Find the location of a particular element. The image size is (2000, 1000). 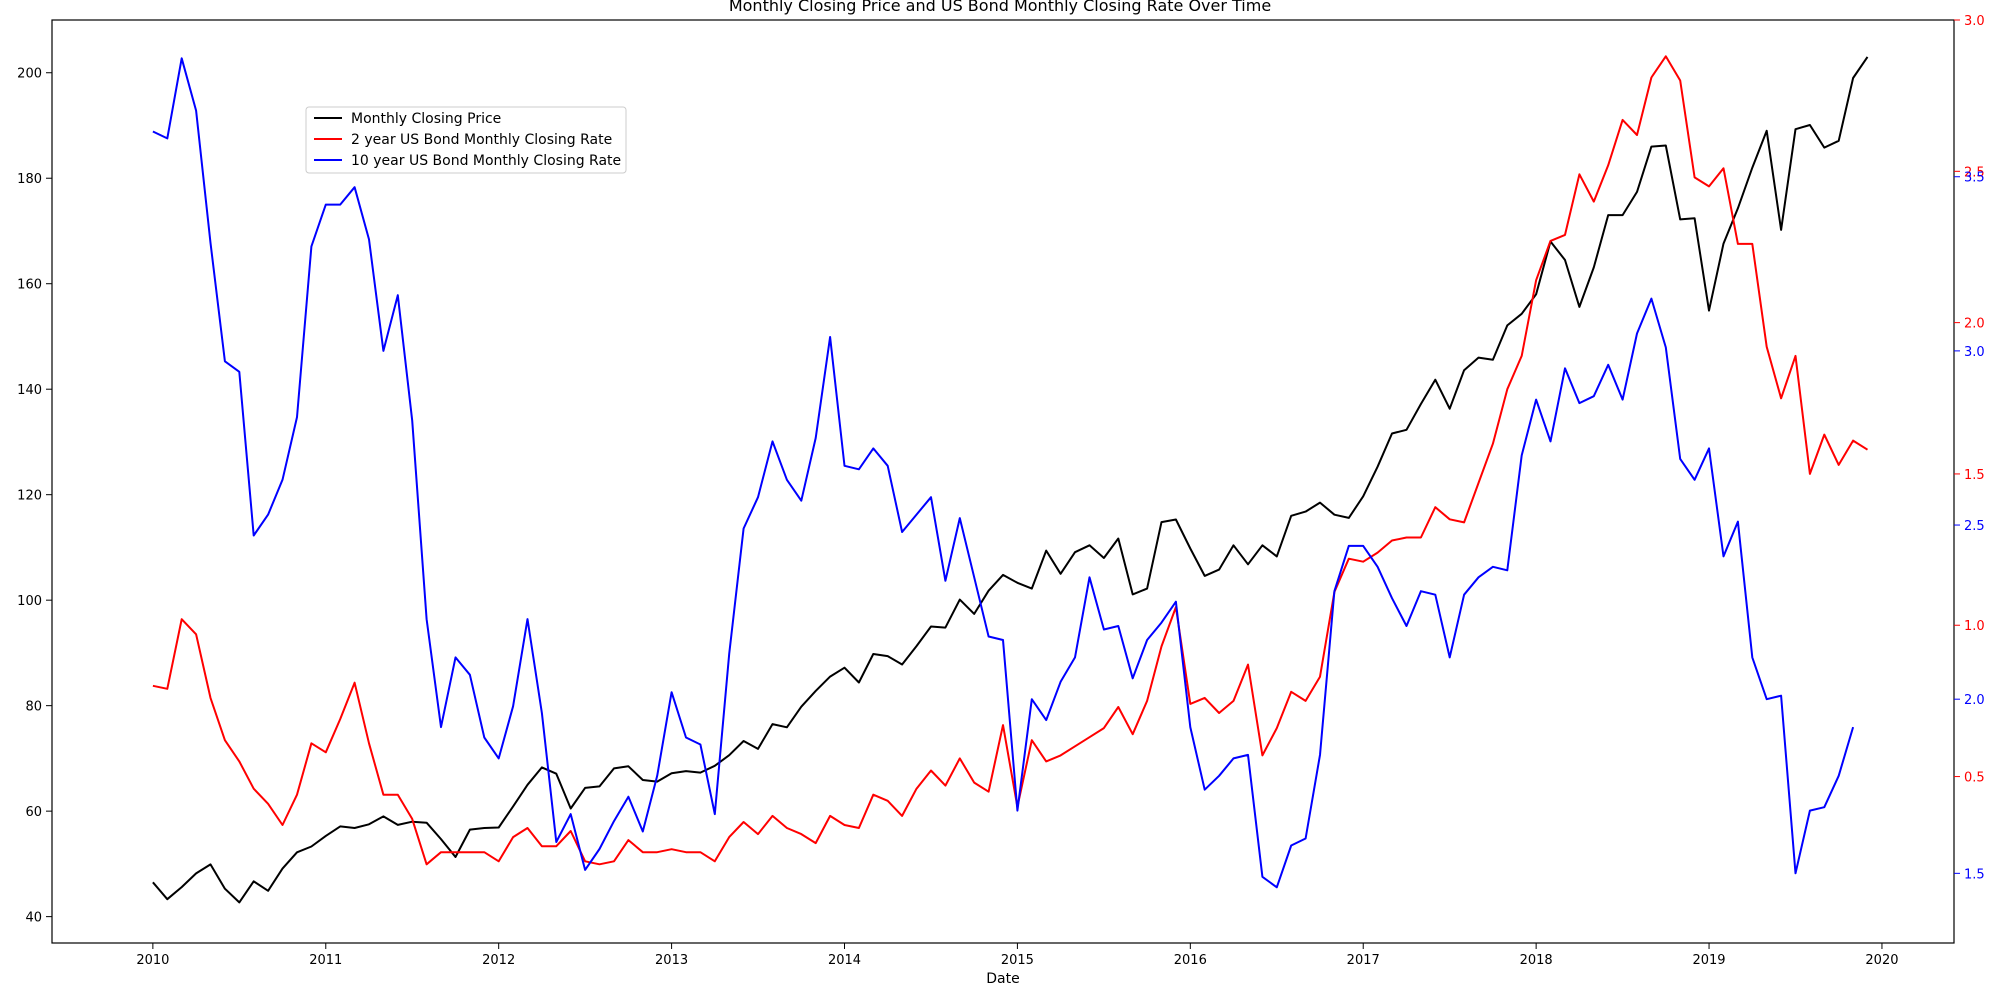

x-tick-label: 2015 is located at coordinates (1017, 960).